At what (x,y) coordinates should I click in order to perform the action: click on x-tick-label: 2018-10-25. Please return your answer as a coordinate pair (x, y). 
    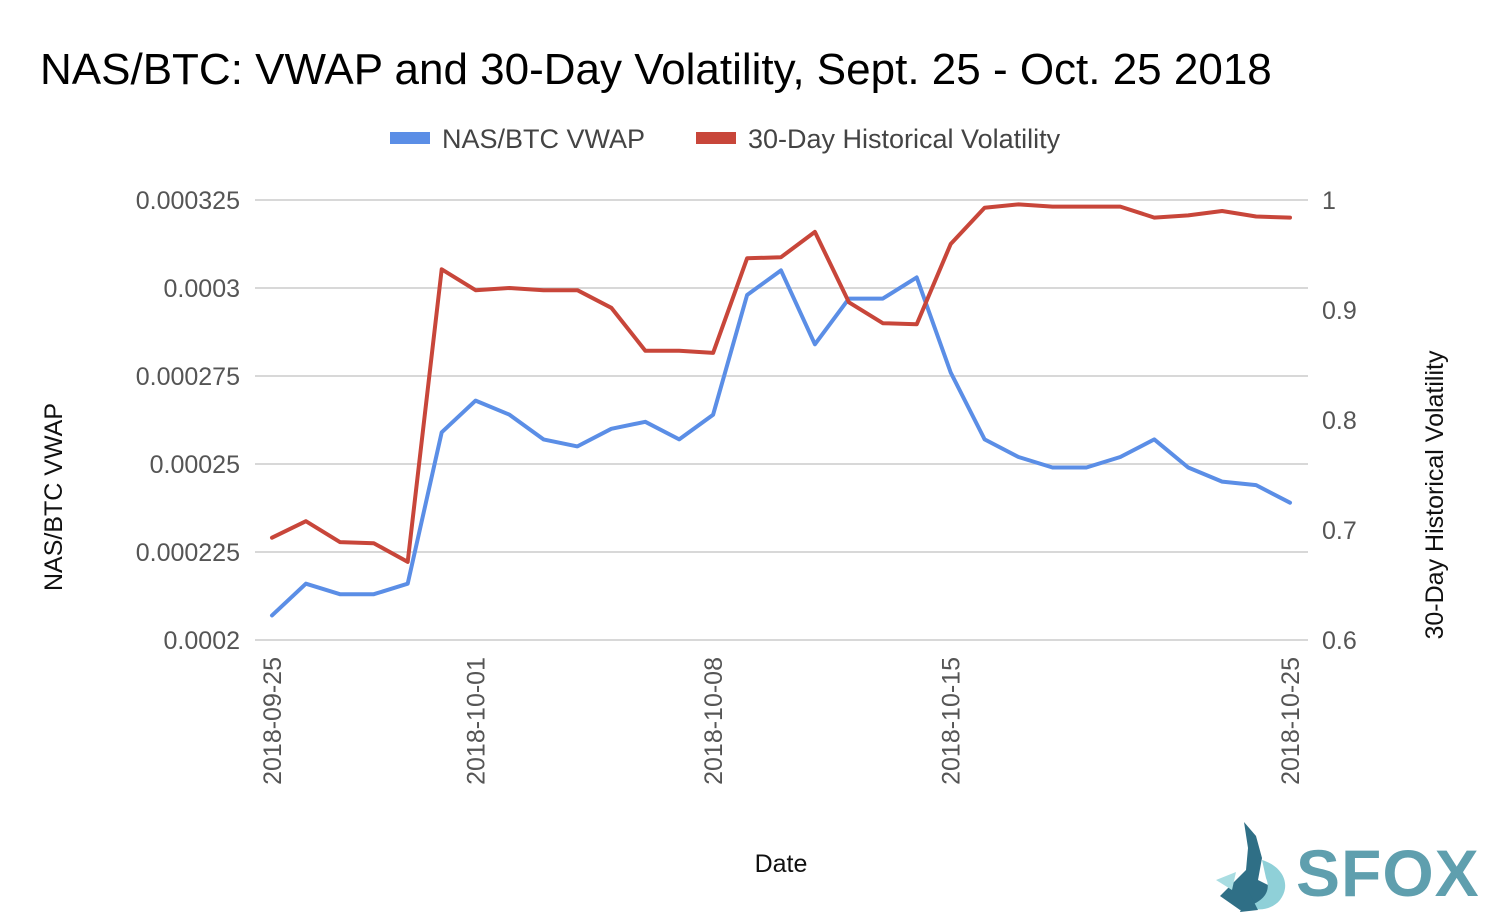
    Looking at the image, I should click on (1291, 721).